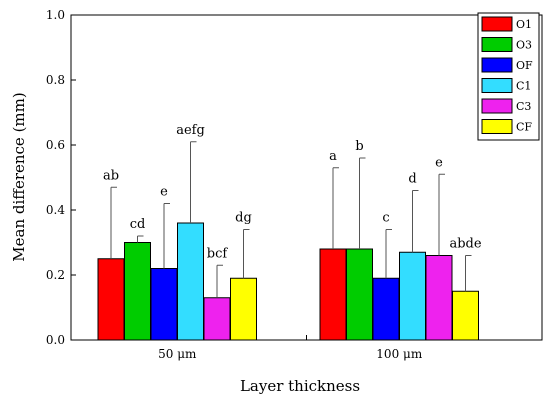 The image size is (550, 403). I want to click on y-axis-title: Mean difference (mm), so click(19, 176).